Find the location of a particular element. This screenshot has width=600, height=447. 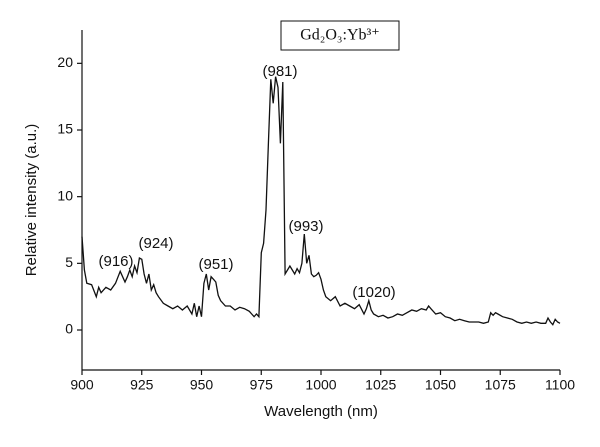

peak-annotation: (951) is located at coordinates (215, 264).